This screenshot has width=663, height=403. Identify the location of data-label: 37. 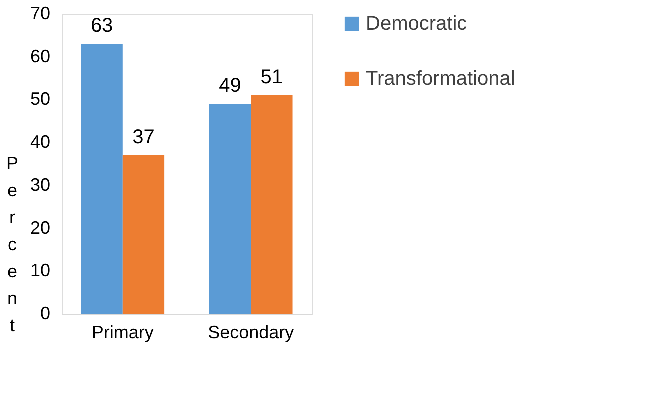
(143, 137).